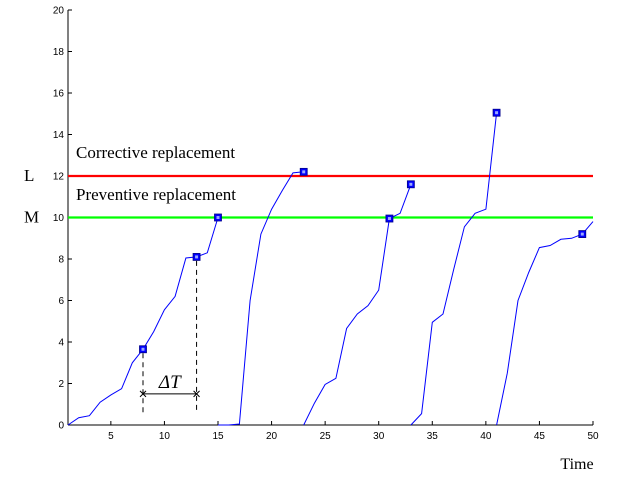 This screenshot has width=622, height=477. I want to click on x-tick-label: 45, so click(540, 436).